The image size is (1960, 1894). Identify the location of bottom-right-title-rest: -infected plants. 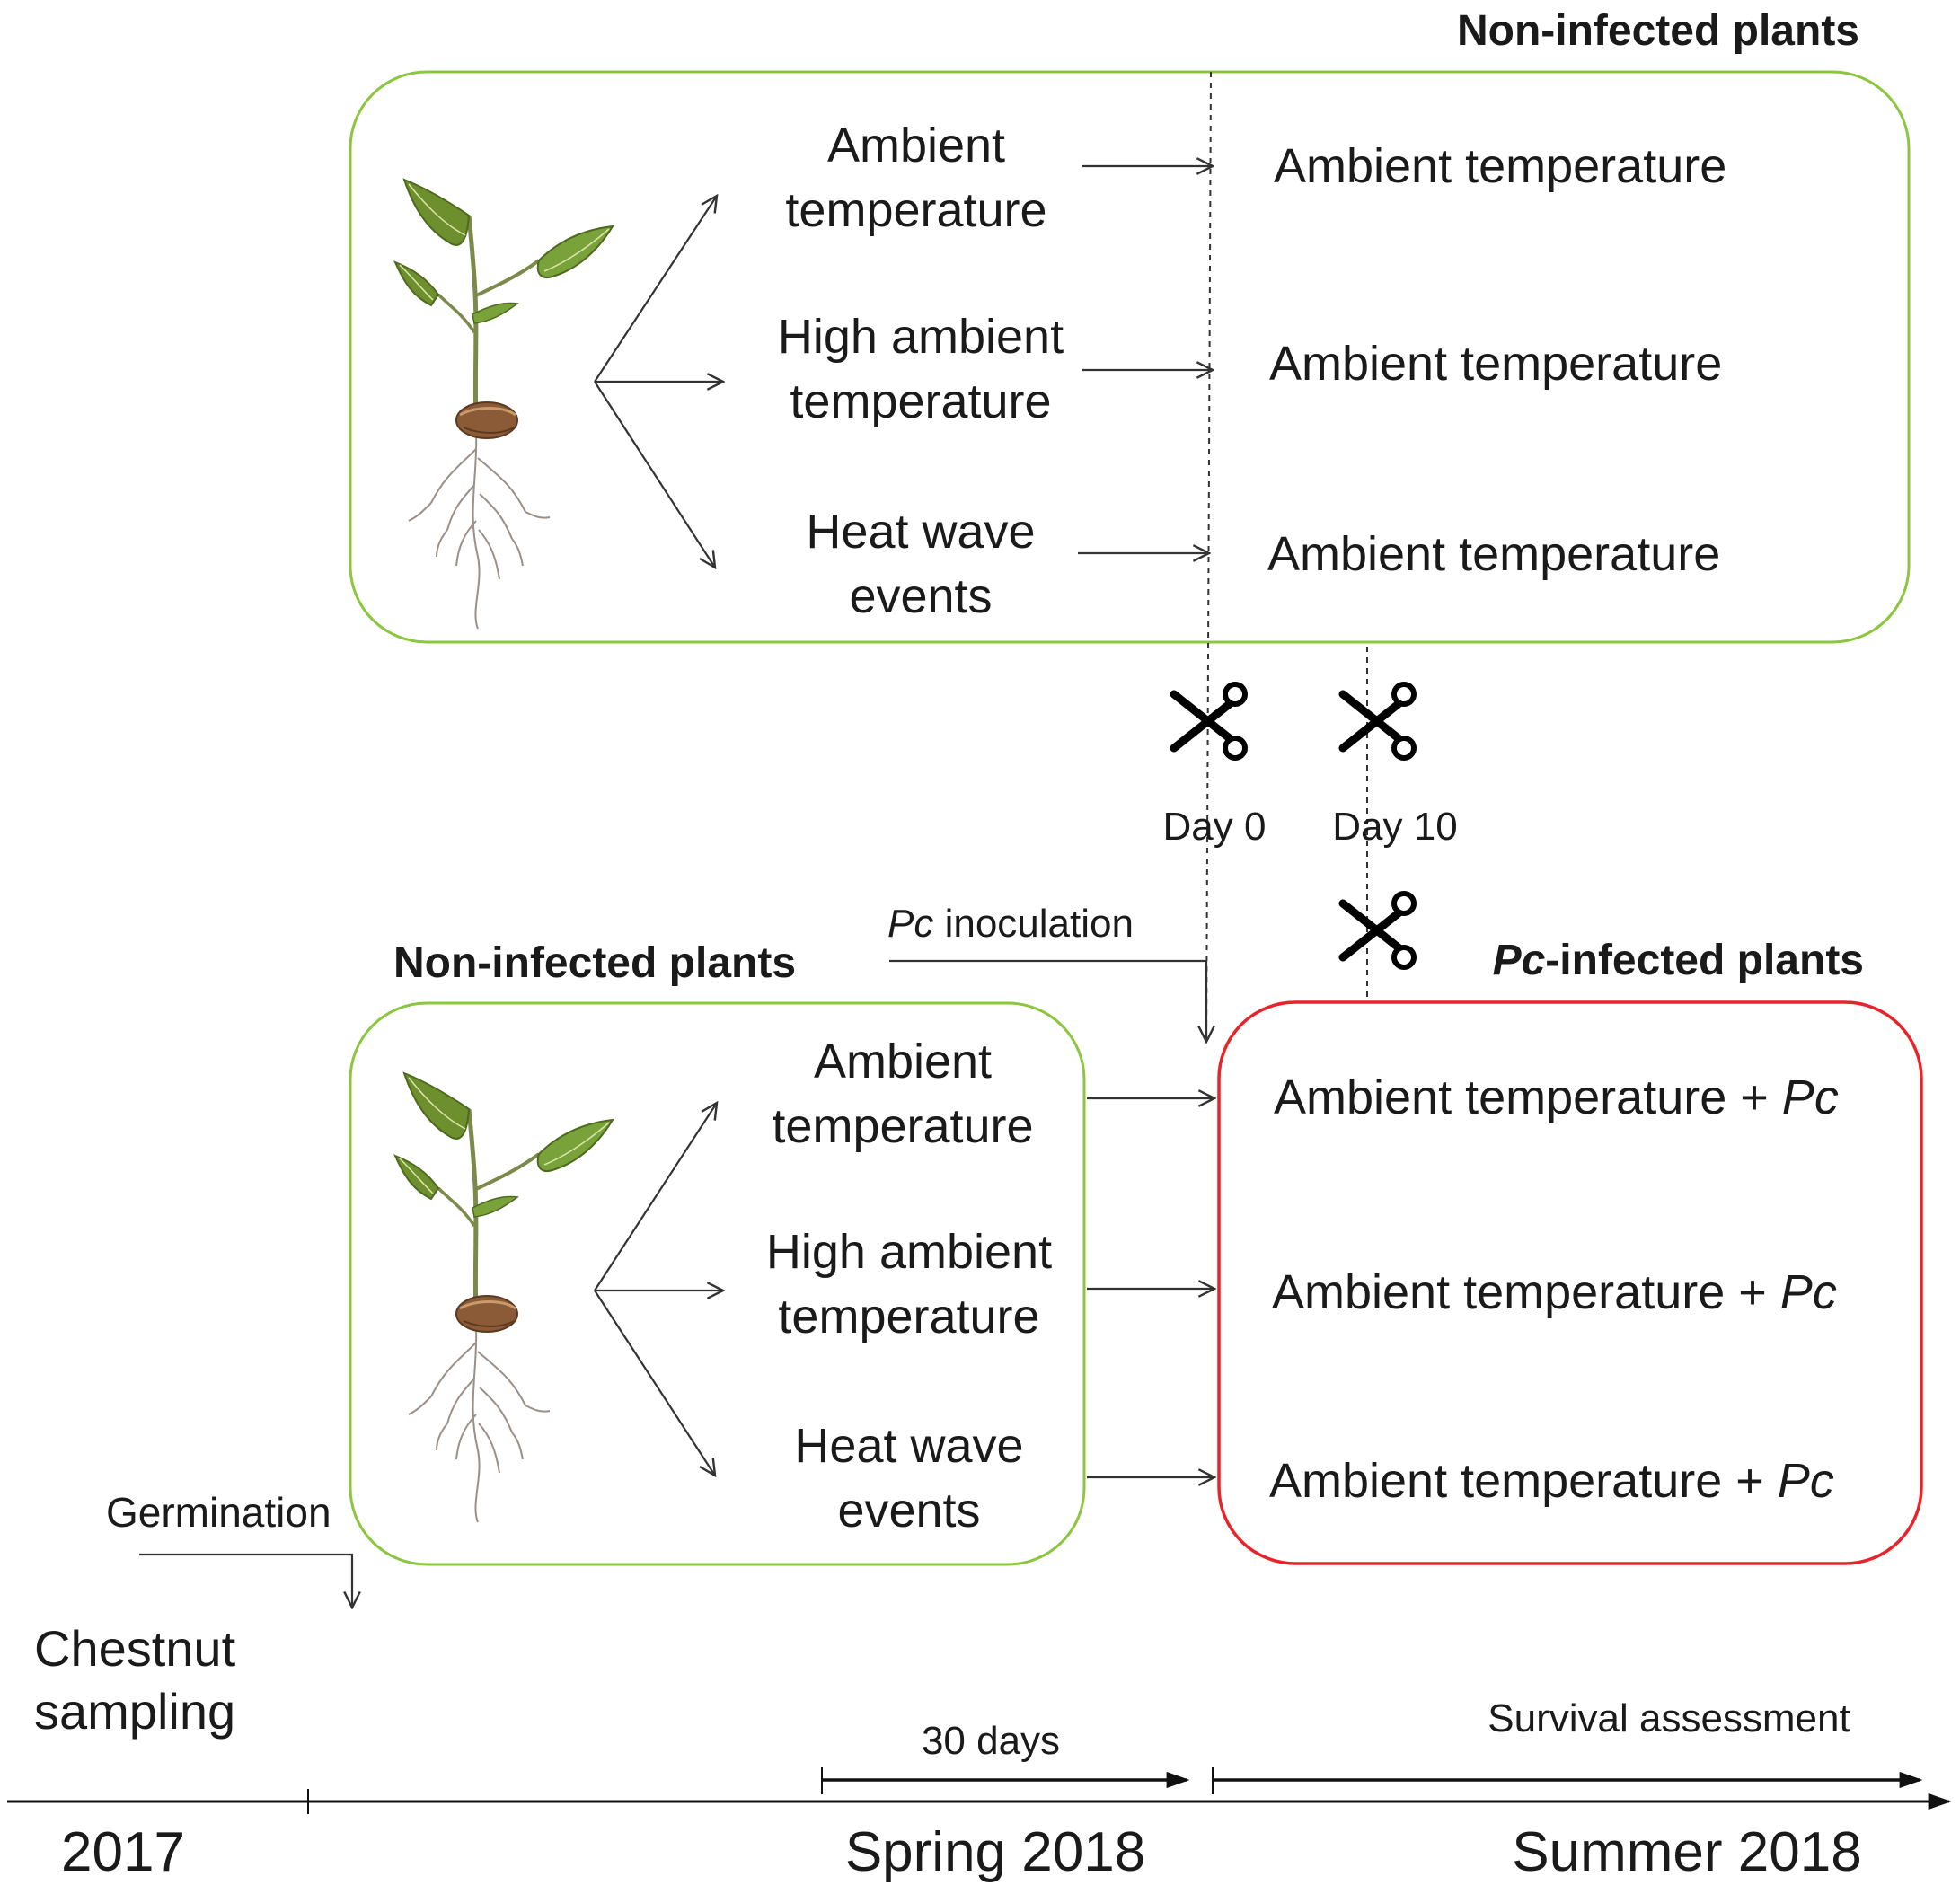
(1704, 960).